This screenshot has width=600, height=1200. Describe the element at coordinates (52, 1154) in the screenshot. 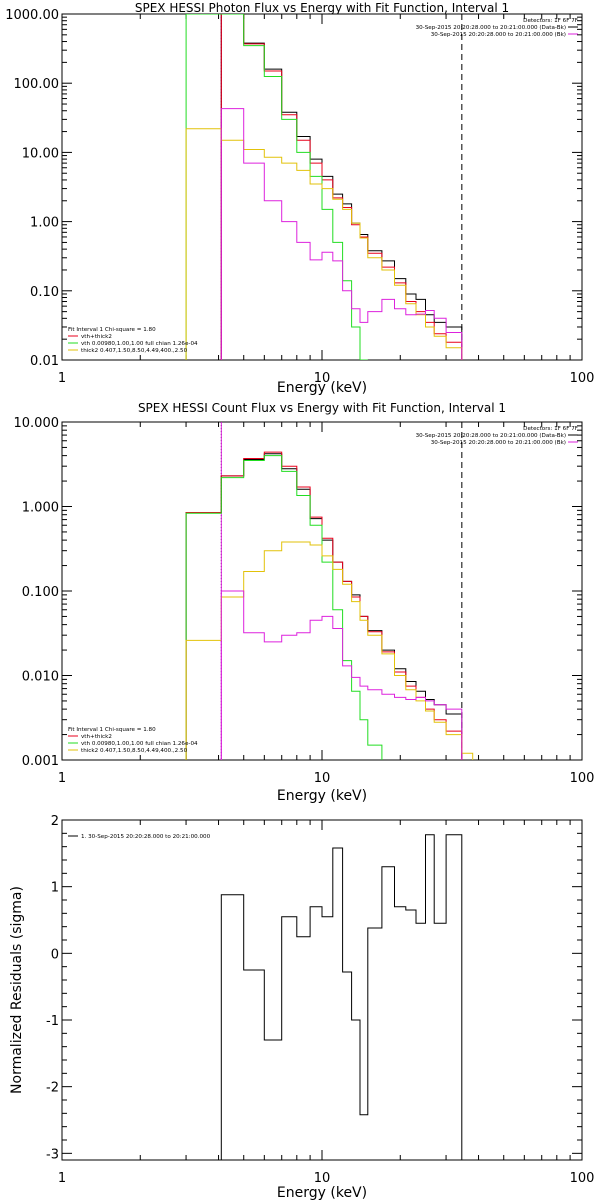

I see `y-tick-label: -3` at that location.